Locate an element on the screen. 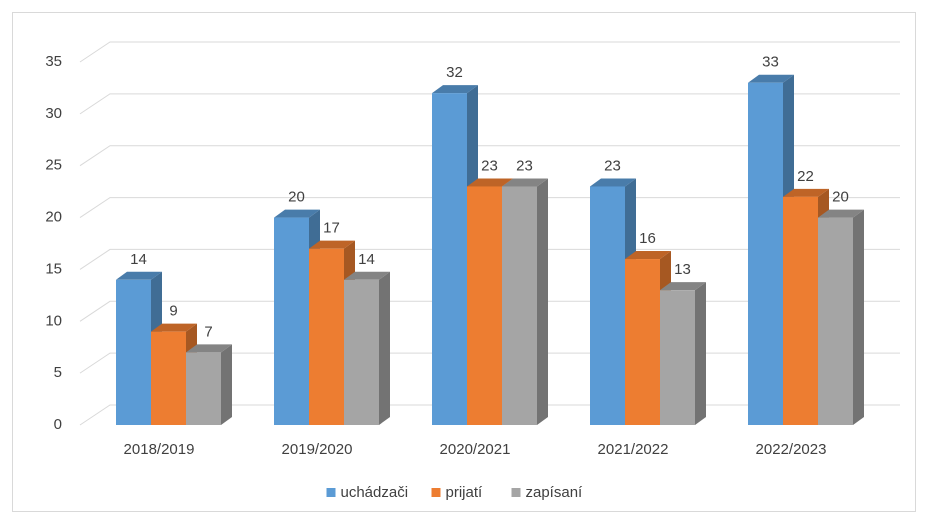 This screenshot has width=928, height=518. data-label: 22 is located at coordinates (805, 176).